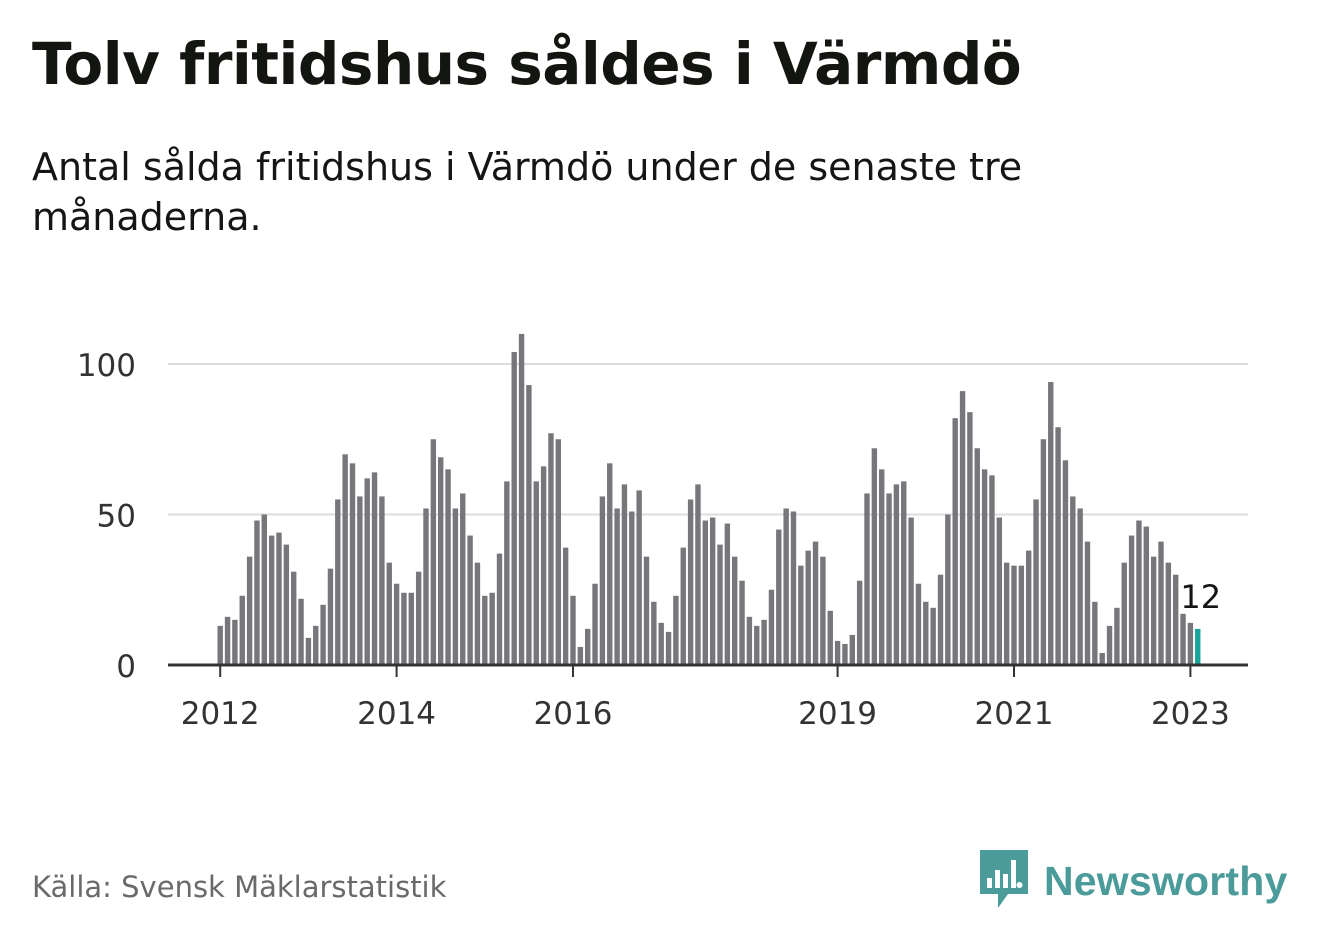 The image size is (1322, 939). Describe the element at coordinates (837, 714) in the screenshot. I see `x-tick-label: 2019` at that location.